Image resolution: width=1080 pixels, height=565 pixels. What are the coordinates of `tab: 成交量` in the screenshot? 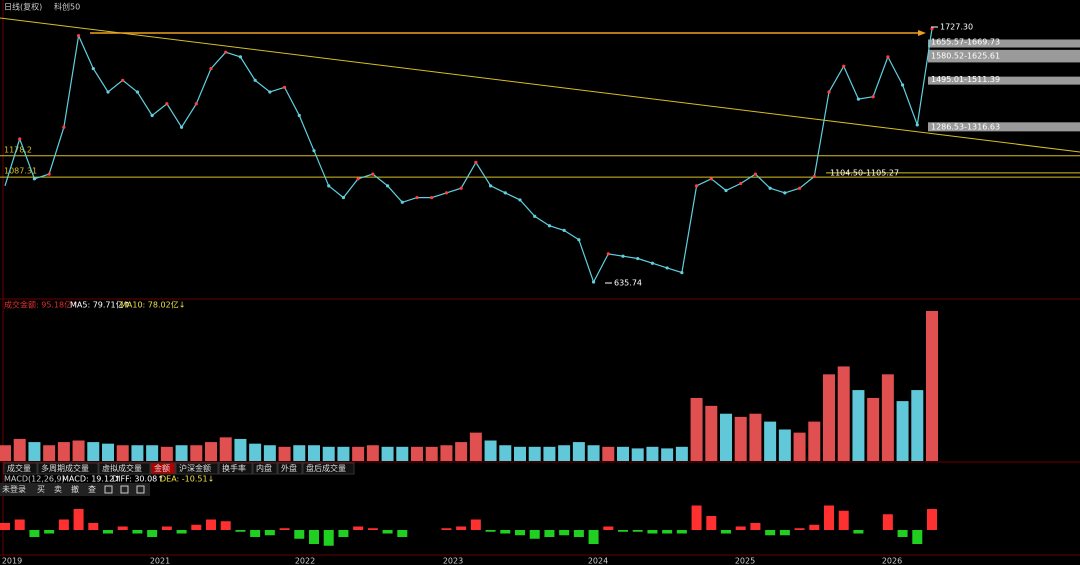 It's located at (19, 468).